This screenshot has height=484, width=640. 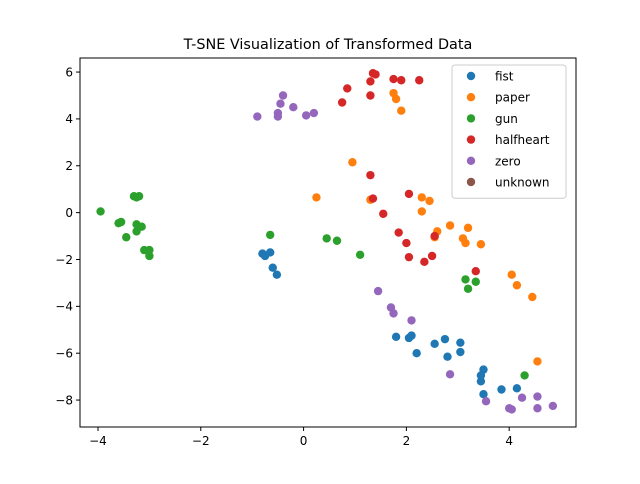 I want to click on y-tick-label: −4, so click(x=64, y=307).